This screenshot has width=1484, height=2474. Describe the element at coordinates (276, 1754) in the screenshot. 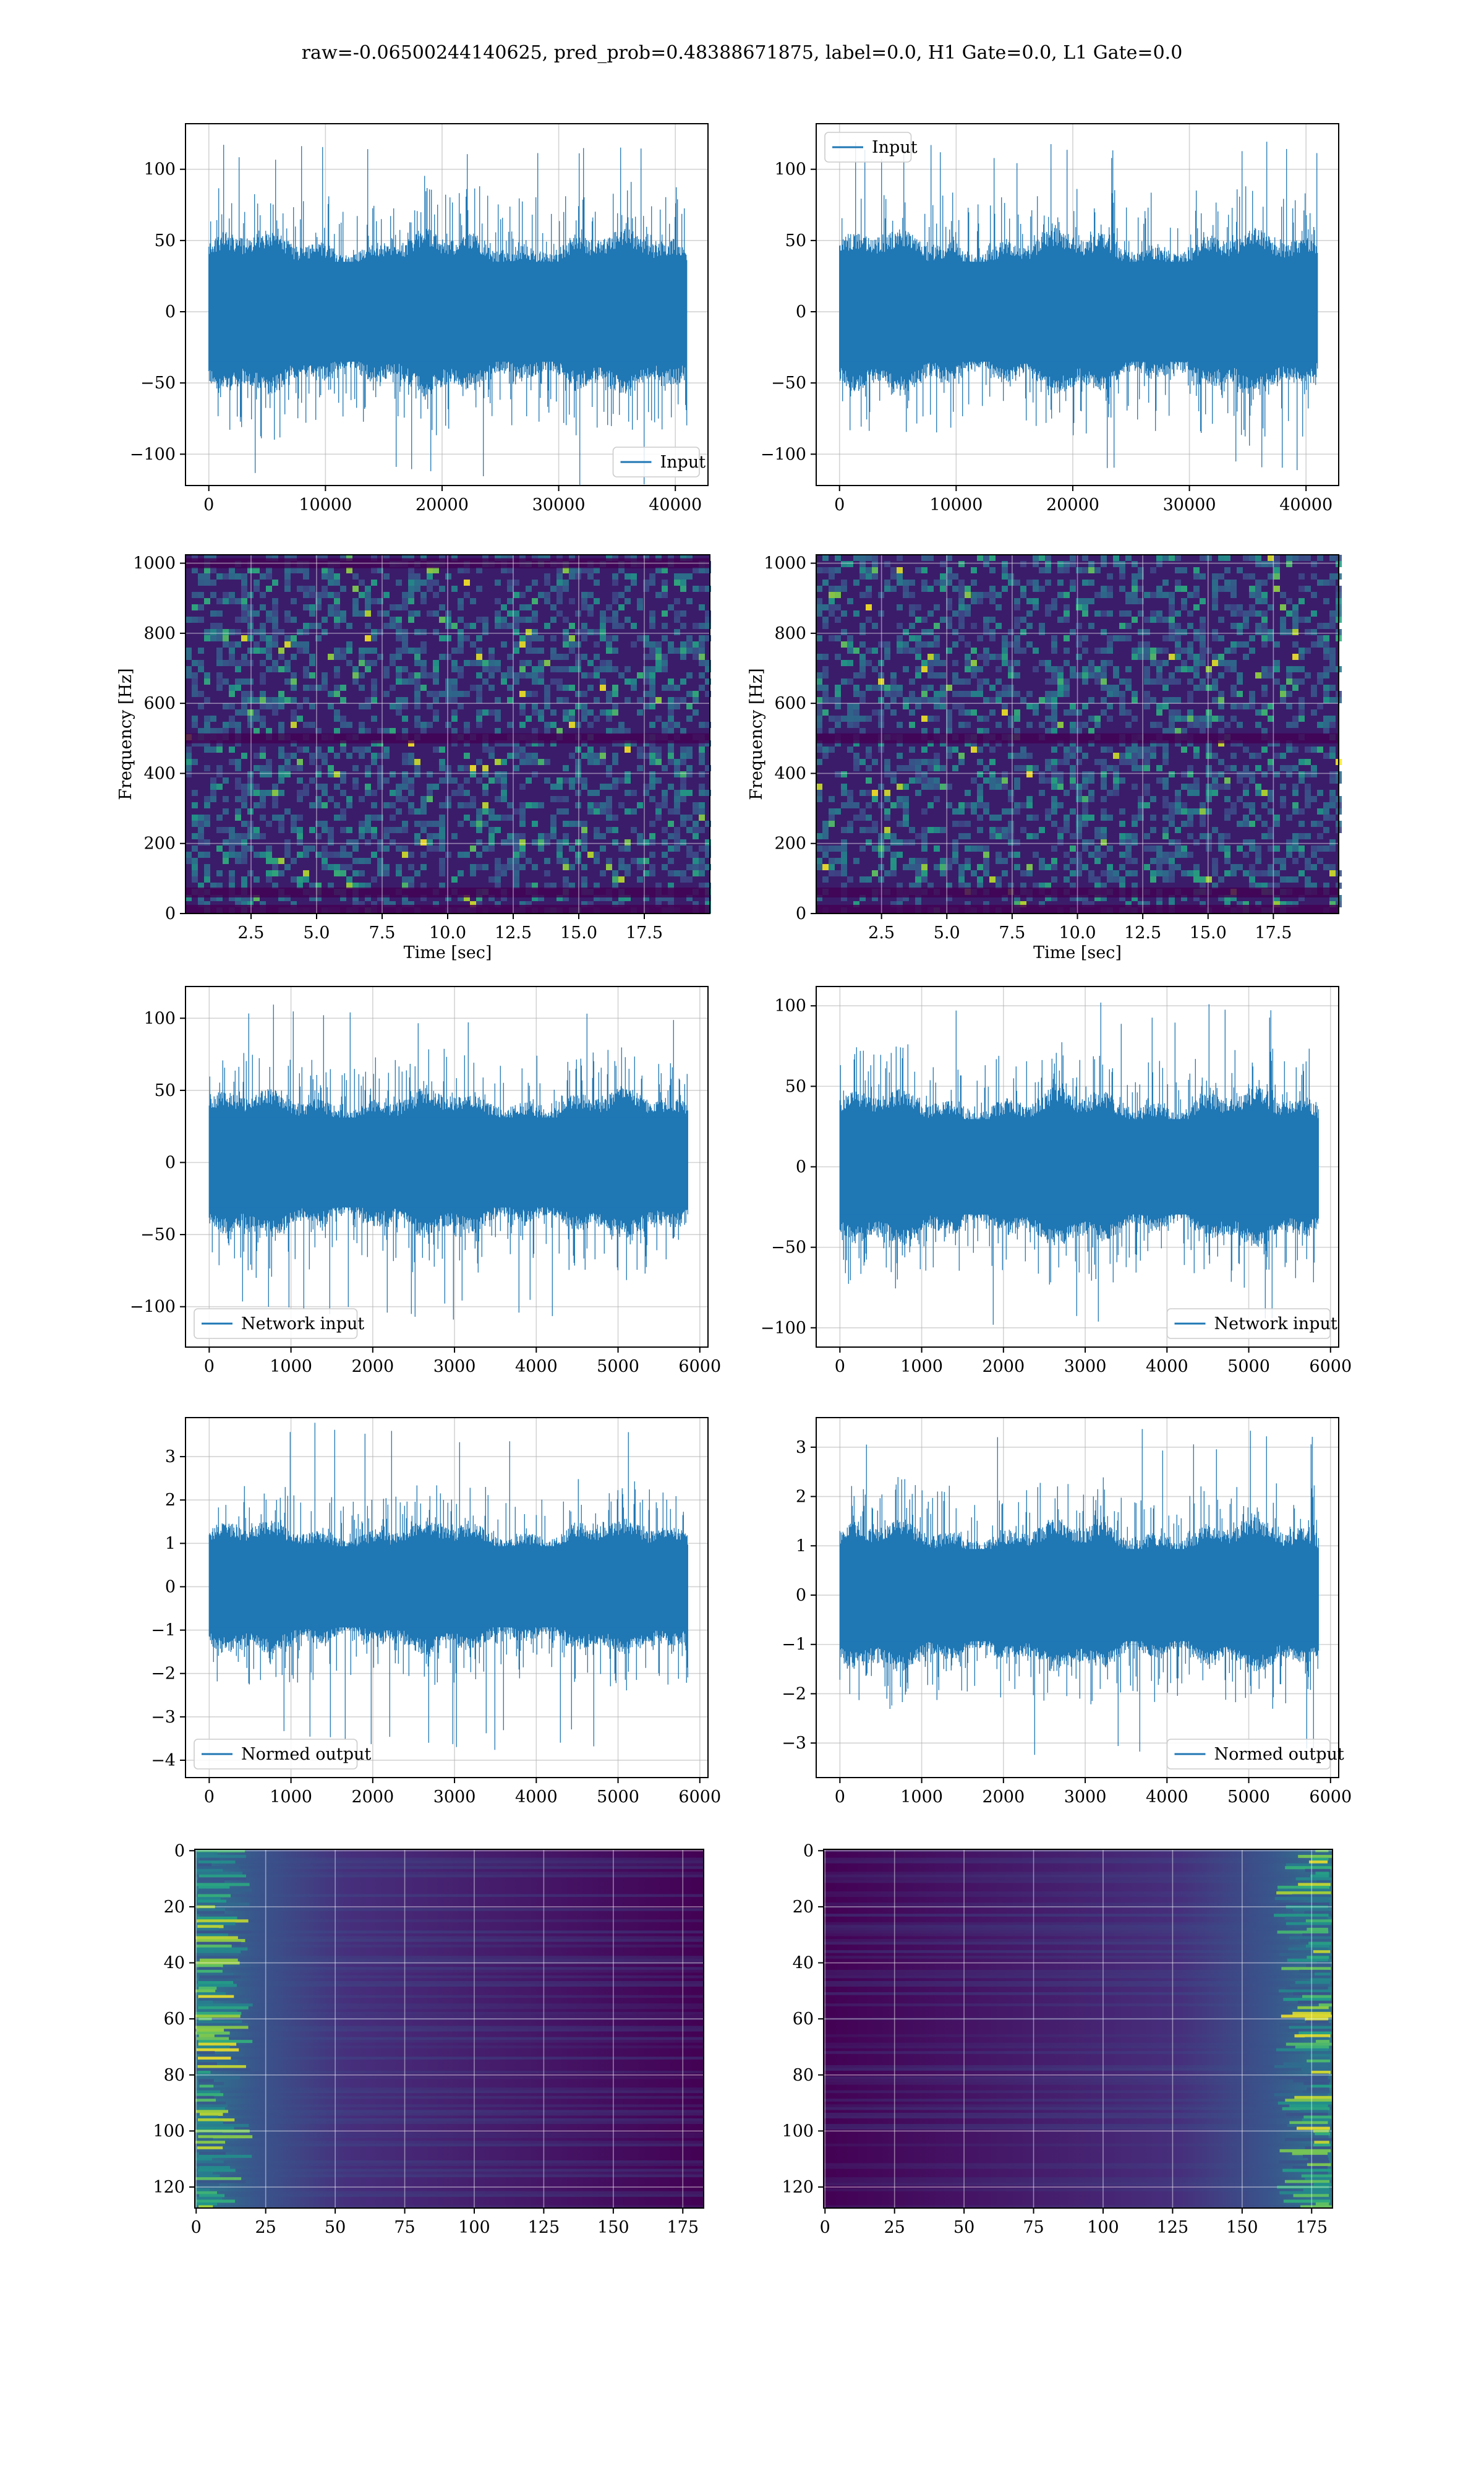

I see `legend-box` at that location.